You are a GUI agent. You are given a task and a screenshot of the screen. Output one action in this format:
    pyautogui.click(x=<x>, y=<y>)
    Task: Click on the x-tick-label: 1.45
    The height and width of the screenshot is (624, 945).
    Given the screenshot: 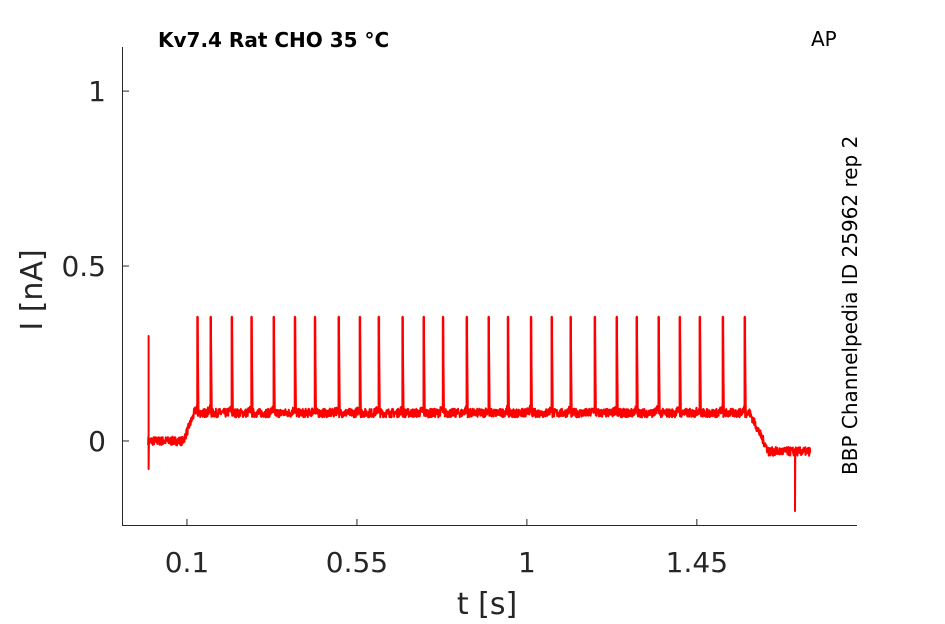 What is the action you would take?
    pyautogui.click(x=697, y=562)
    